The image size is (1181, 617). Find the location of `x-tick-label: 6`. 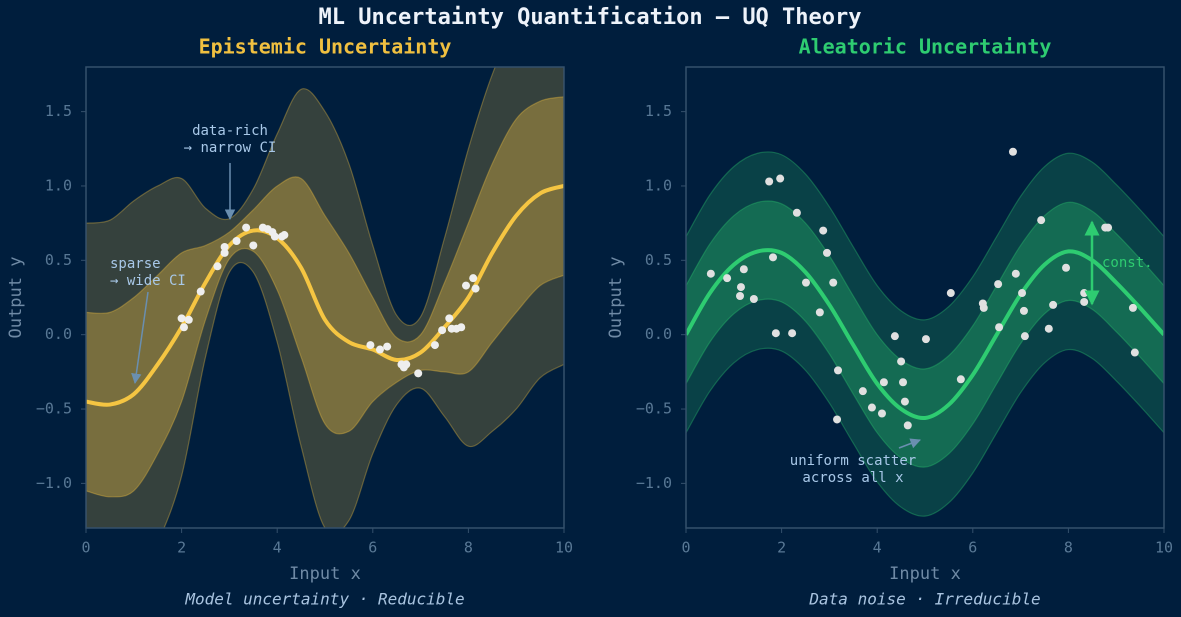

x-tick-label: 6 is located at coordinates (372, 548).